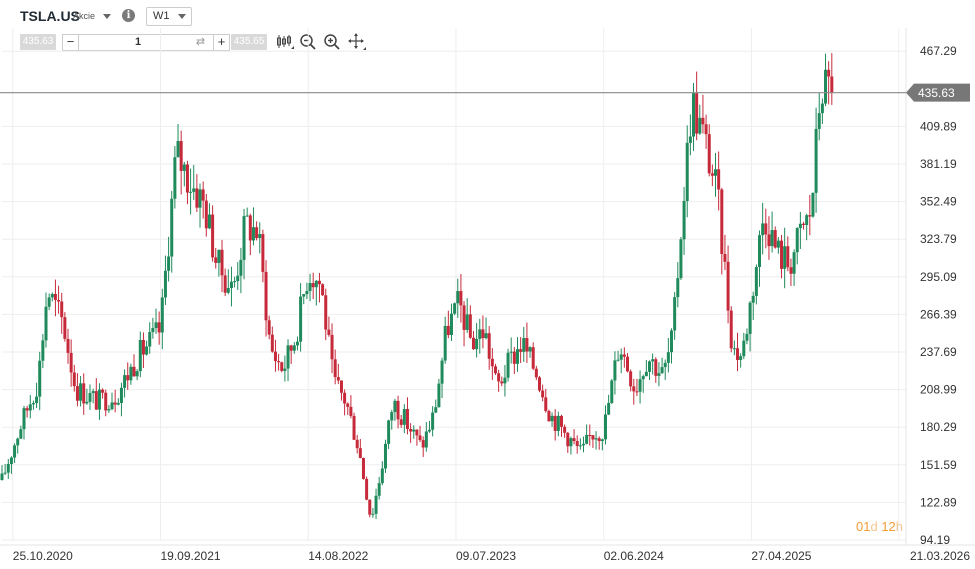 This screenshot has height=569, width=975. What do you see at coordinates (107, 16) in the screenshot?
I see `instrument-dropdown-icon` at bounding box center [107, 16].